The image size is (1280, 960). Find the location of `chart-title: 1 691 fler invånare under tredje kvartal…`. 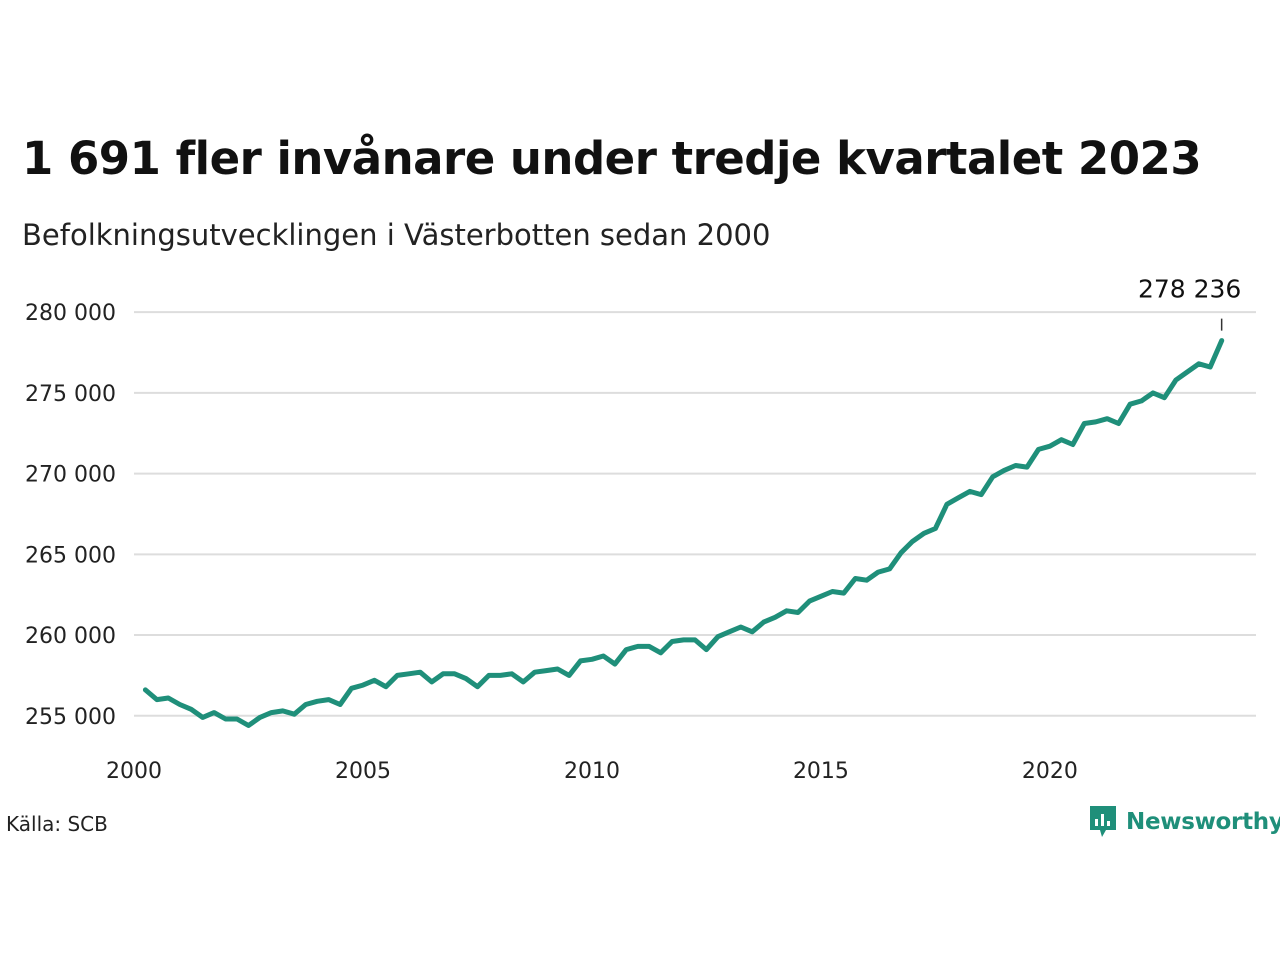

chart-title: 1 691 fler invånare under tredje kvartal… is located at coordinates (612, 158).